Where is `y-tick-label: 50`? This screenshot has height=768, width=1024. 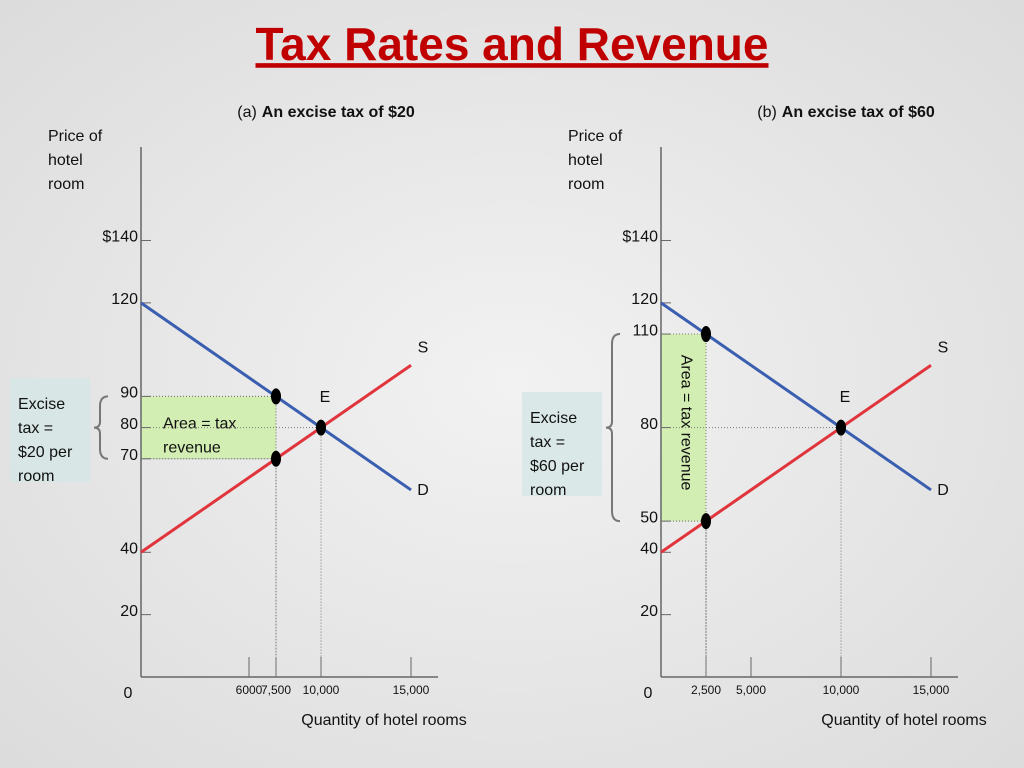
y-tick-label: 50 is located at coordinates (649, 517).